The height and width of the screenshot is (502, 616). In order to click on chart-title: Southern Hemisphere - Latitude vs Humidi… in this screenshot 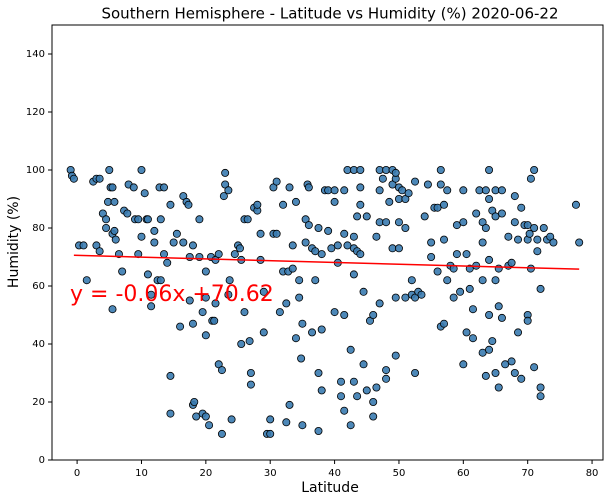, I will do `click(329, 14)`.